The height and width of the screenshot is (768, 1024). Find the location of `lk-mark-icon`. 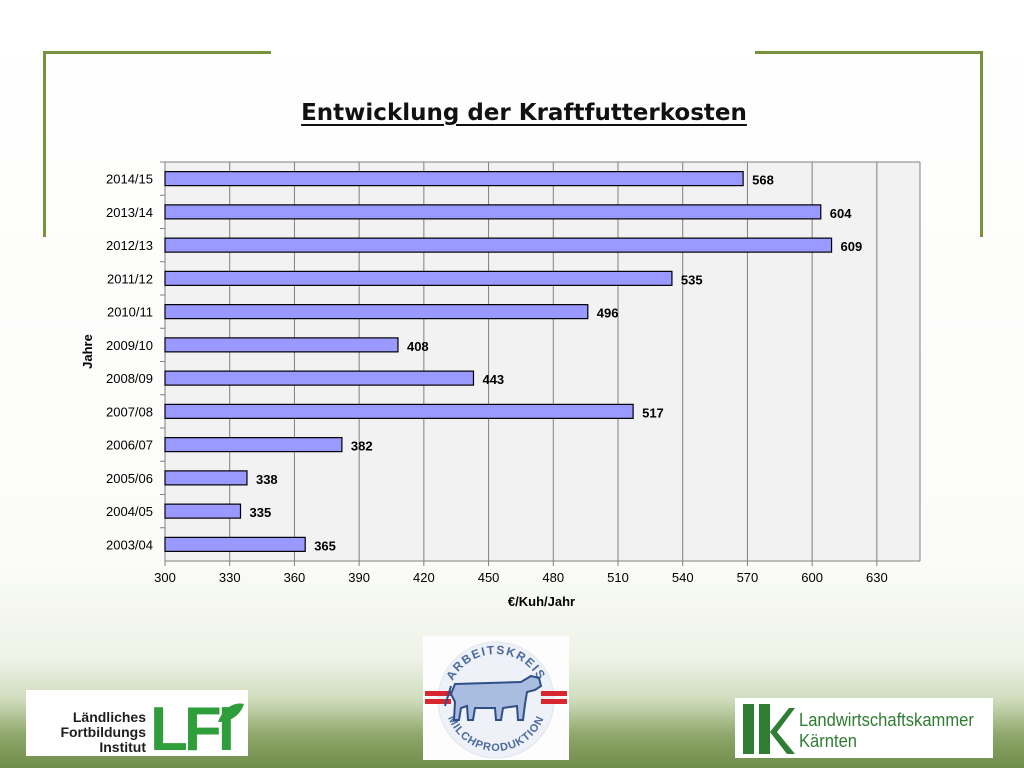

lk-mark-icon is located at coordinates (769, 729).